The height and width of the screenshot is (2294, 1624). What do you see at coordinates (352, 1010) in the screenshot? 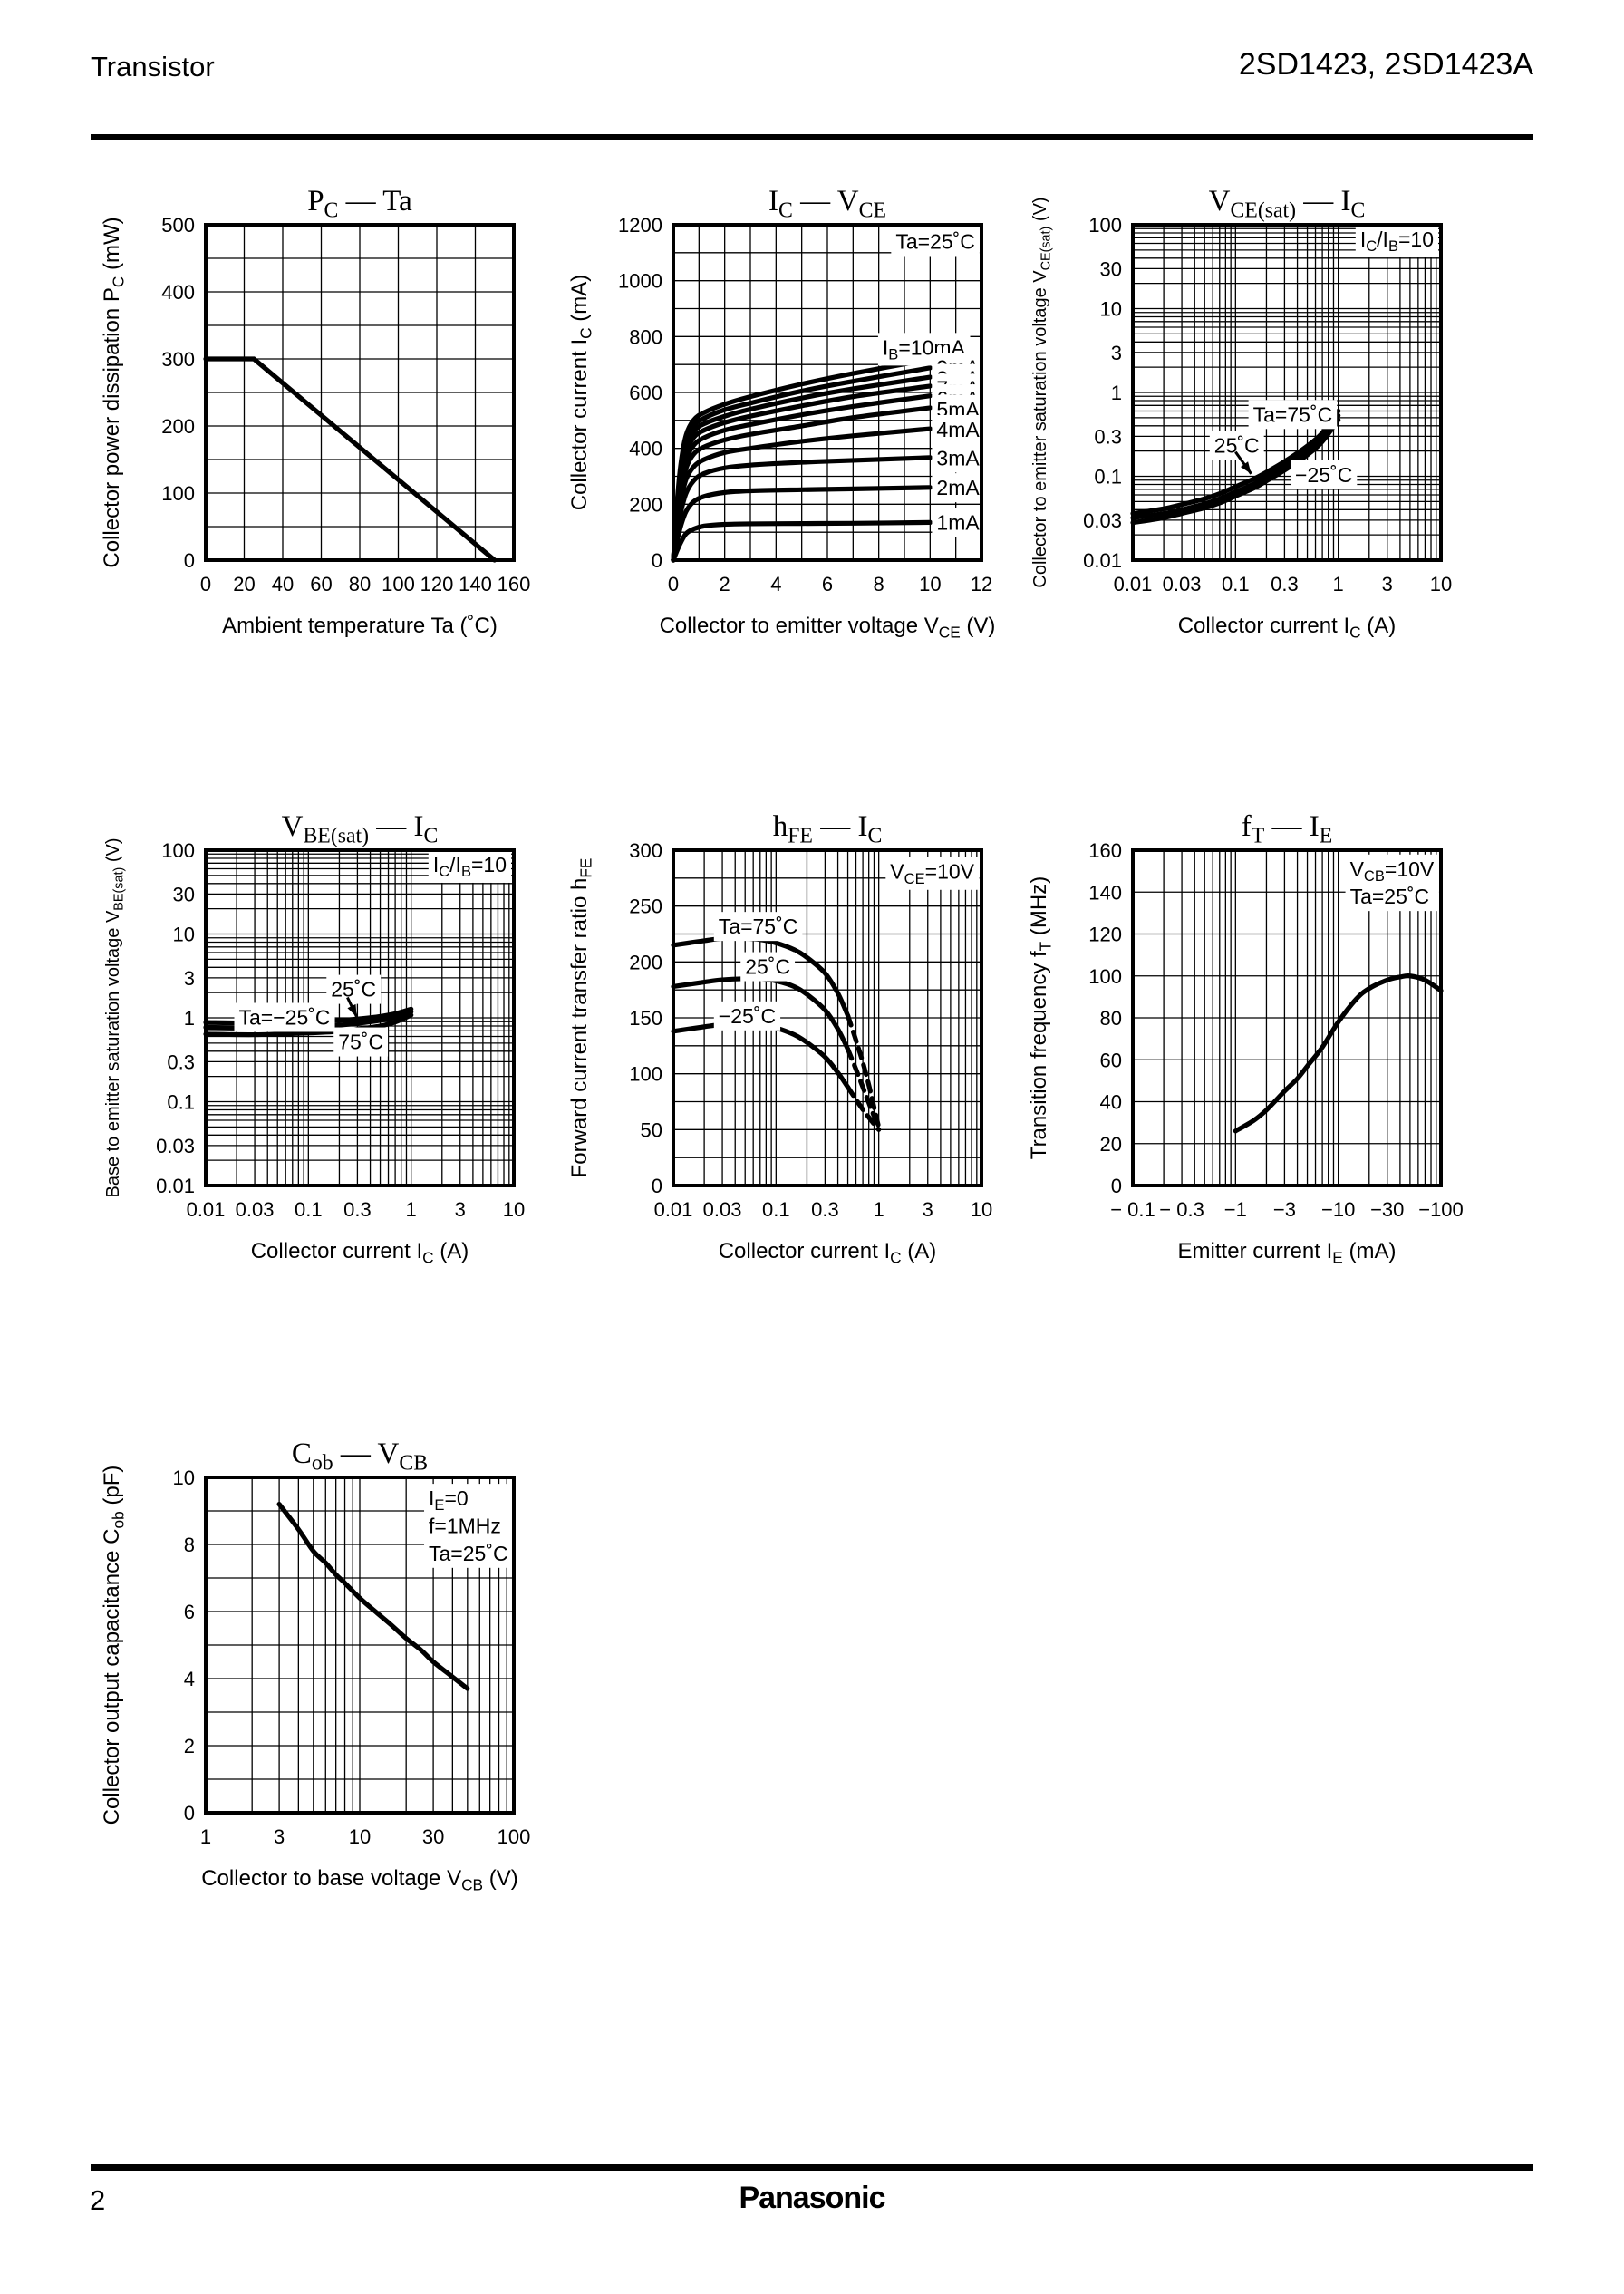
I see `annotation-arrowhead` at bounding box center [352, 1010].